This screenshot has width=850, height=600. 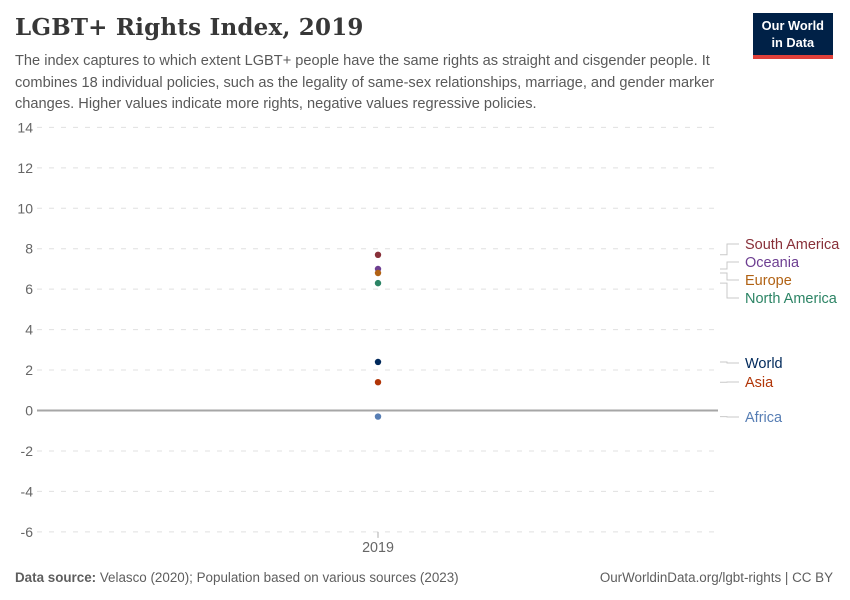 What do you see at coordinates (25, 127) in the screenshot?
I see `y-tick-label: 14` at bounding box center [25, 127].